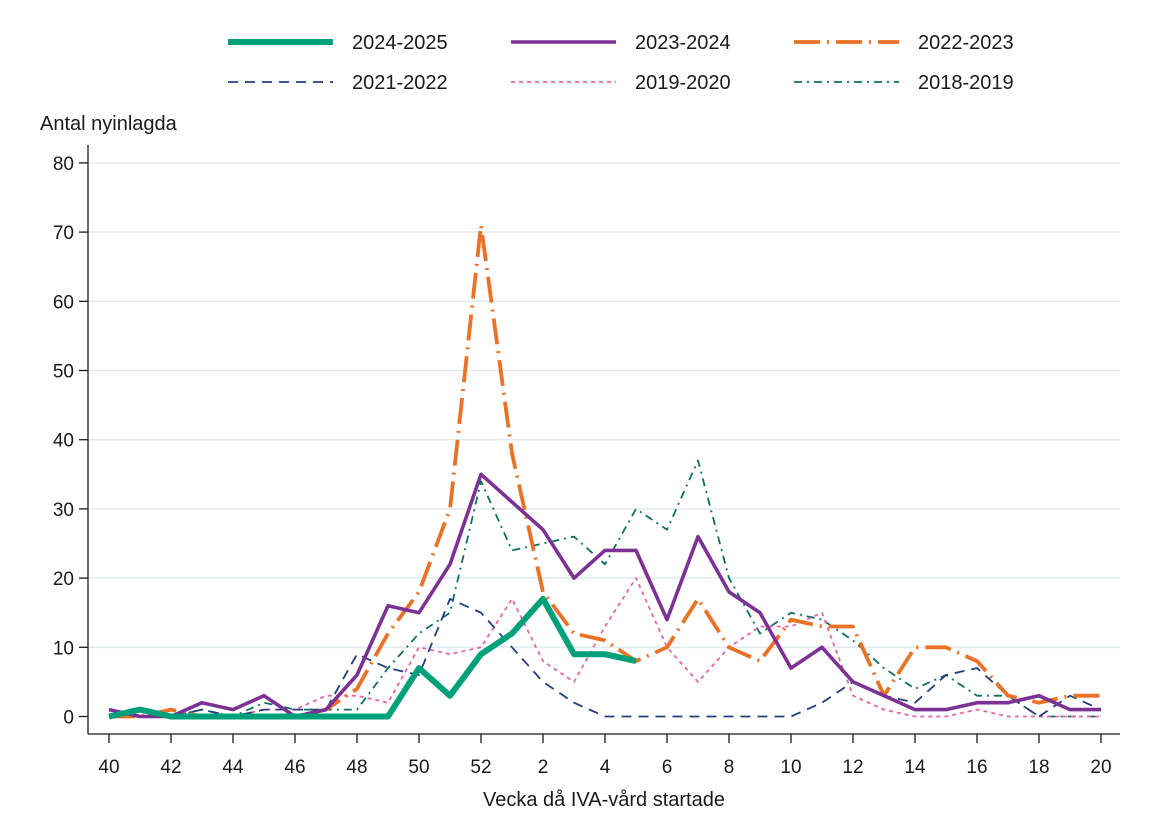 This screenshot has width=1150, height=837. I want to click on x-tick-label: 16, so click(976, 767).